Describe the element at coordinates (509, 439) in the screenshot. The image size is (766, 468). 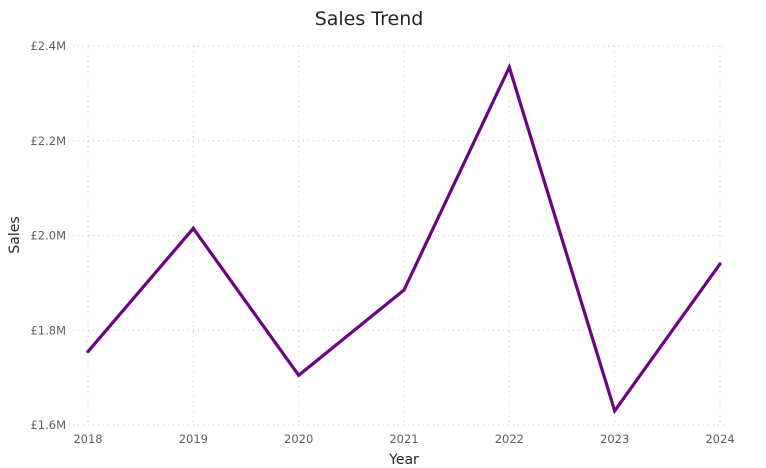
I see `x-tick-label: 2022` at that location.